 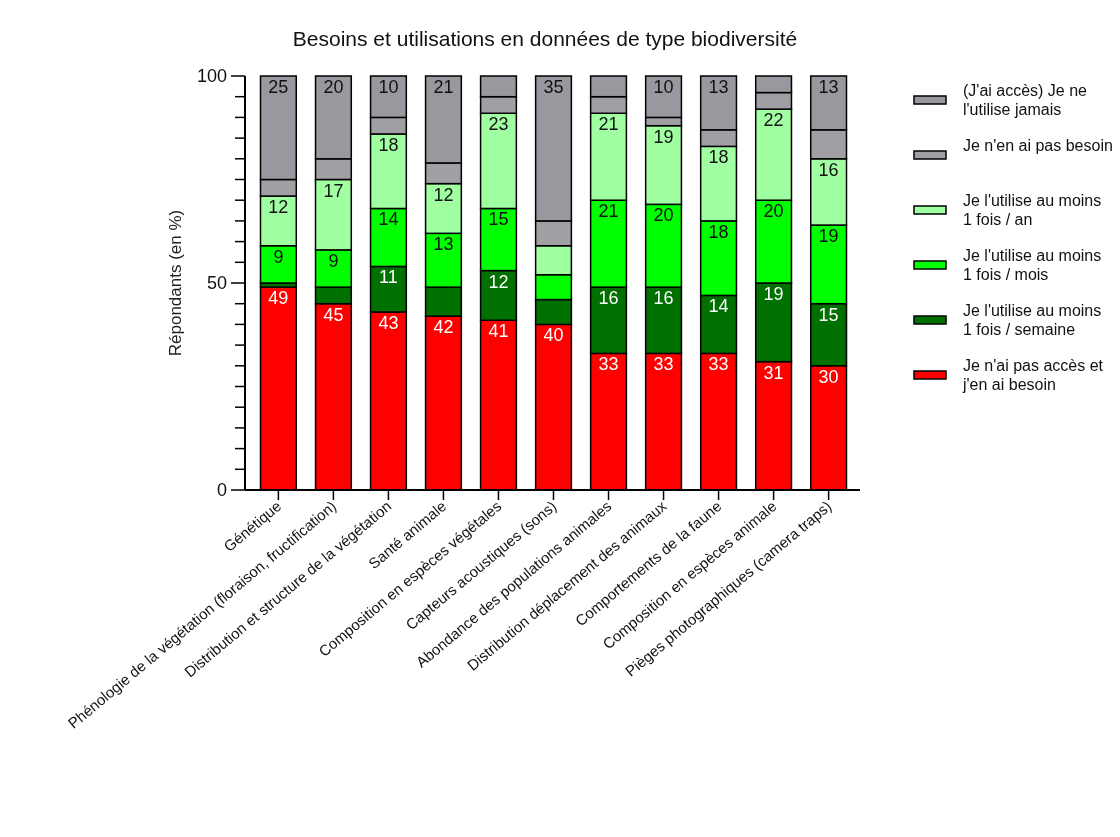 What do you see at coordinates (216, 283) in the screenshot?
I see `y-tick-label: 50` at bounding box center [216, 283].